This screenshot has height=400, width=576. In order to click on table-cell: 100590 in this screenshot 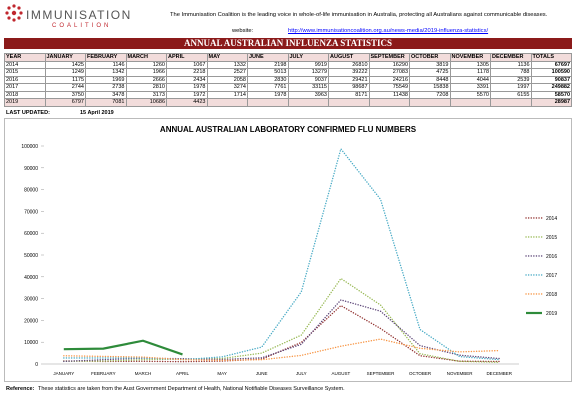, I will do `click(551, 72)`.